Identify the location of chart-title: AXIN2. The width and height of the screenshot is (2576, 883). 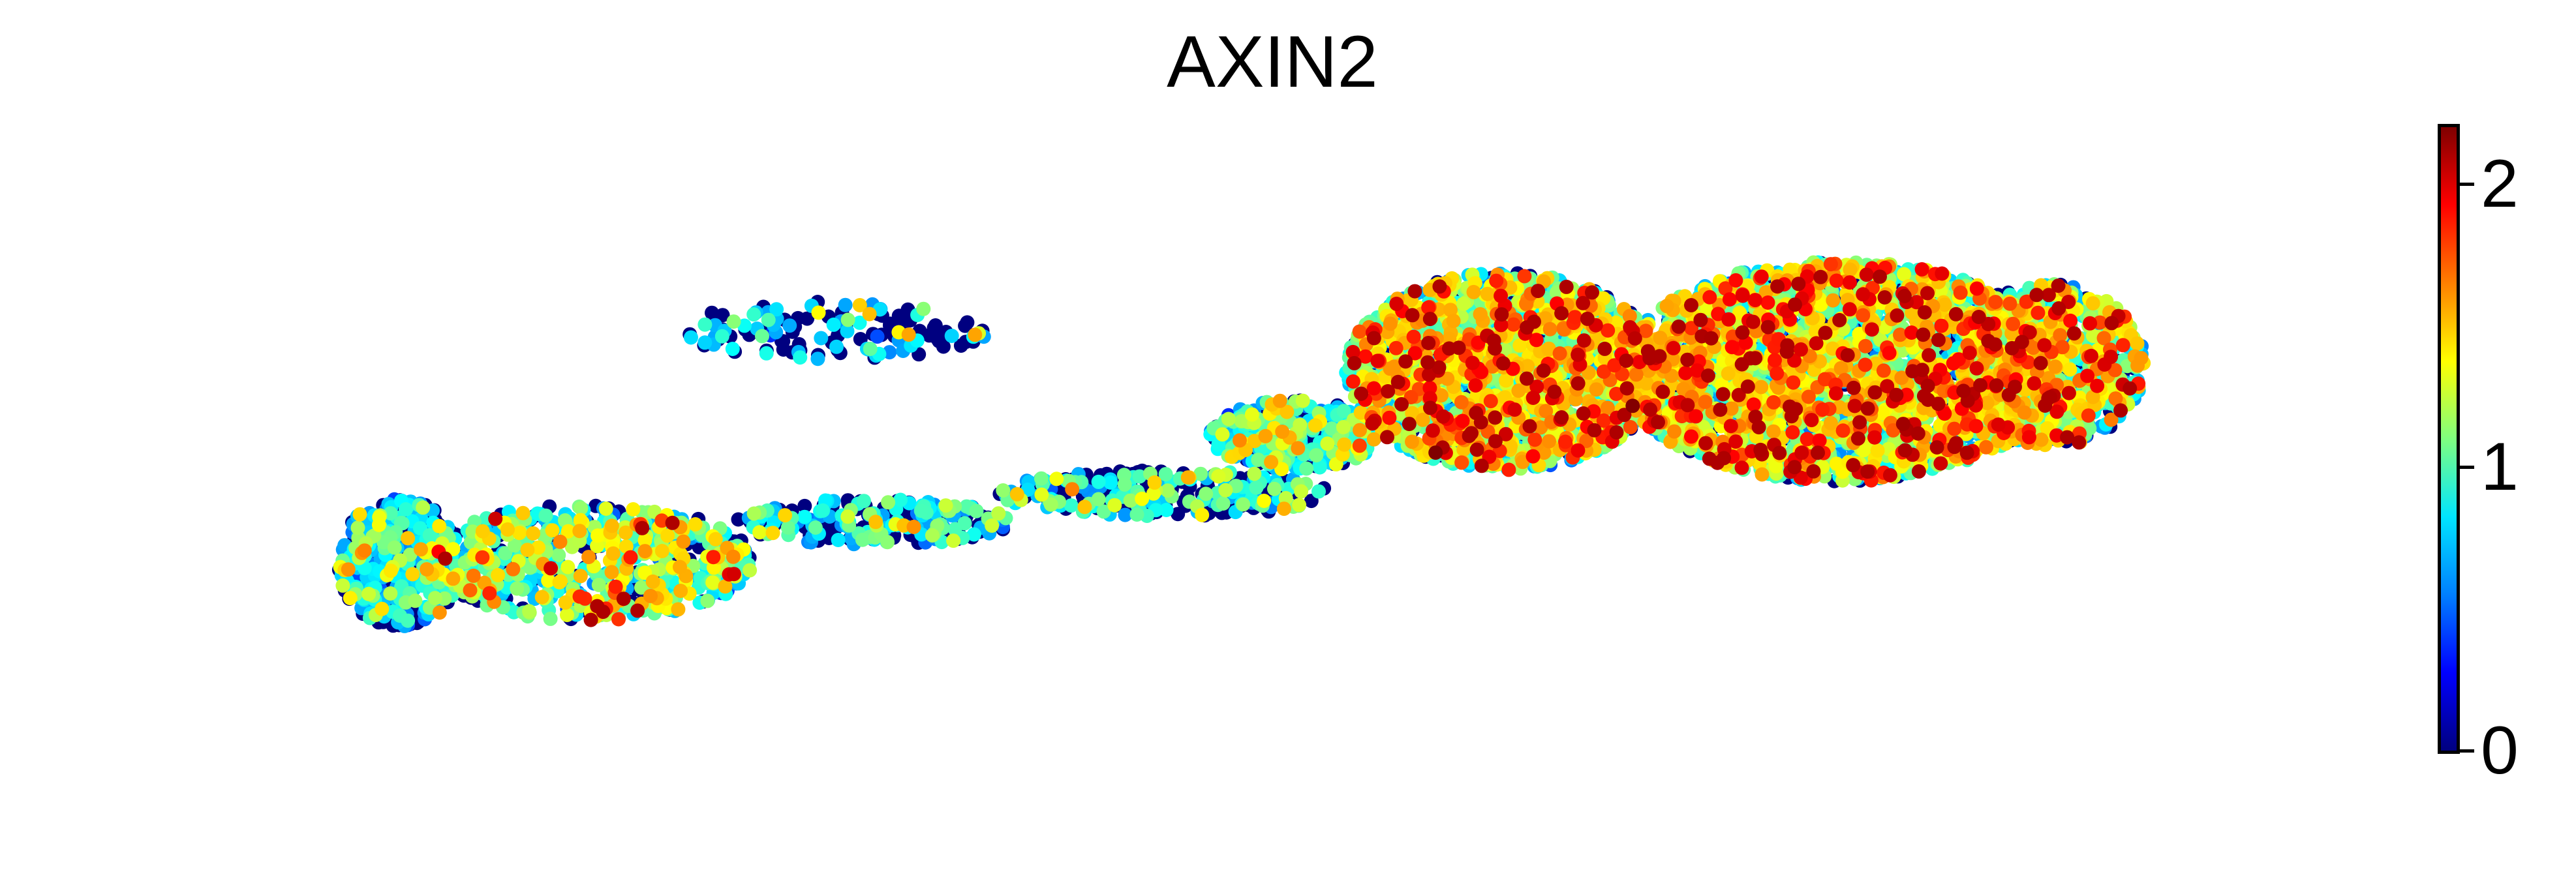
(1272, 62).